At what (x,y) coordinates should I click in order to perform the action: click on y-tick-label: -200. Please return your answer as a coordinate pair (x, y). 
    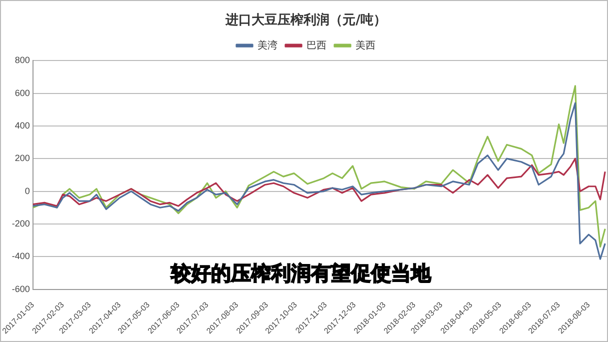
    Looking at the image, I should click on (21, 223).